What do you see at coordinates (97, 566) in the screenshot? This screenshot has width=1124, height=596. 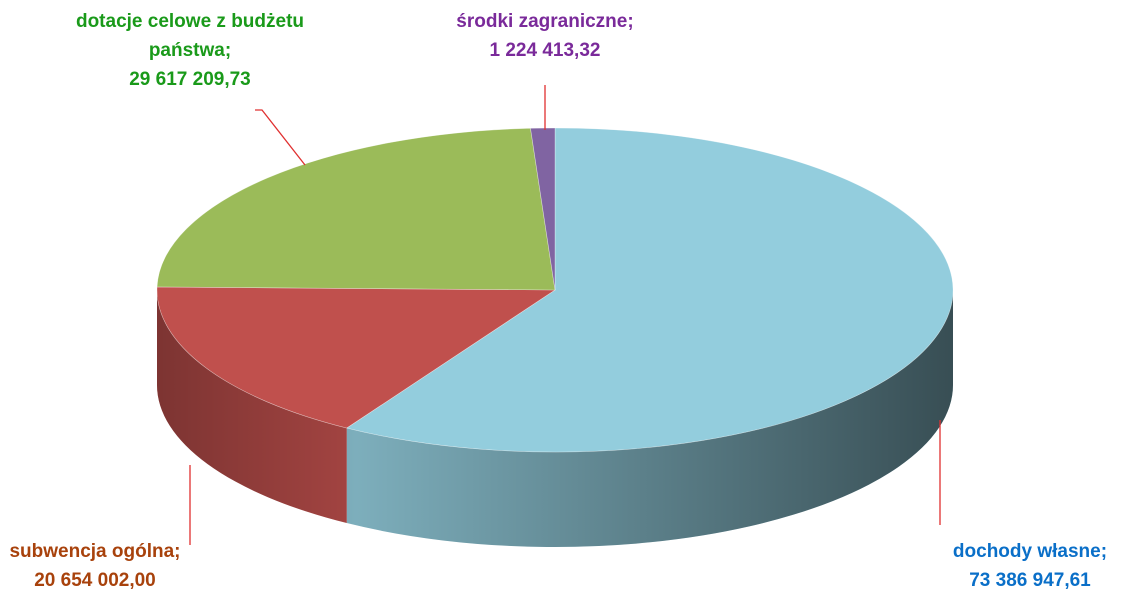 I see `data-label: subwencja ogólna; 20 654 002,00` at bounding box center [97, 566].